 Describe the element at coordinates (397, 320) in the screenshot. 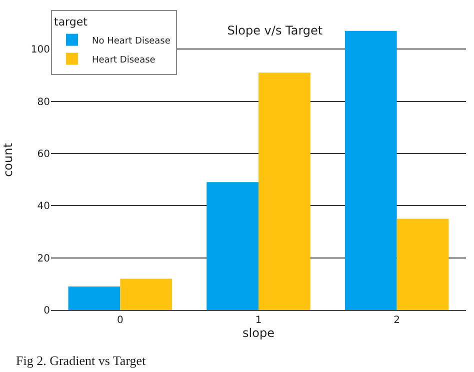

I see `x-tick-label: 2` at that location.